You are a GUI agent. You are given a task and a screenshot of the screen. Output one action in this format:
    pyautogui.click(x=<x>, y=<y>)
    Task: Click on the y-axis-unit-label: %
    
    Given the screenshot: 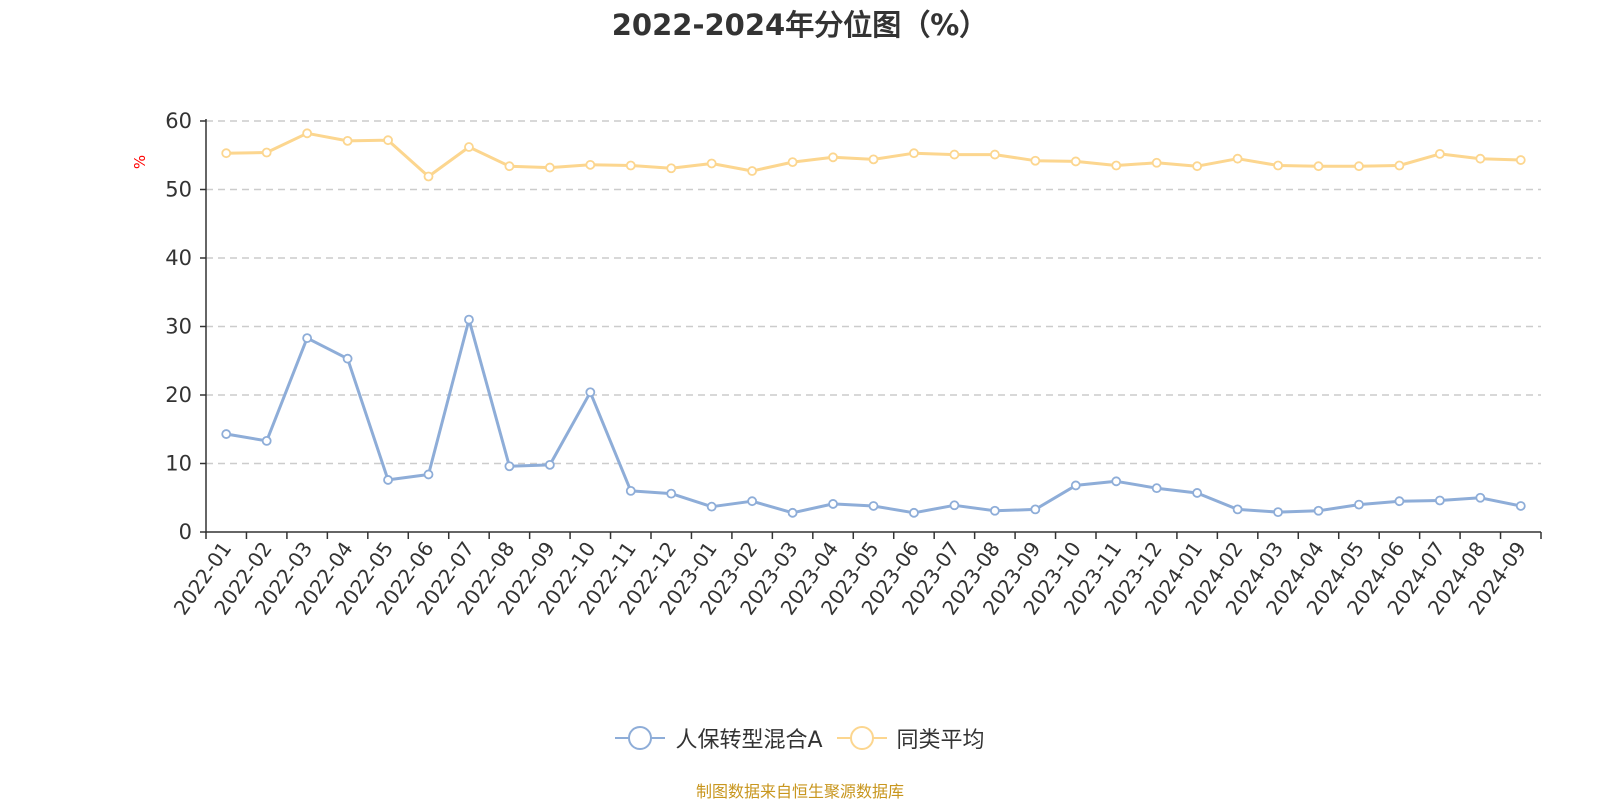 What is the action you would take?
    pyautogui.click(x=140, y=162)
    